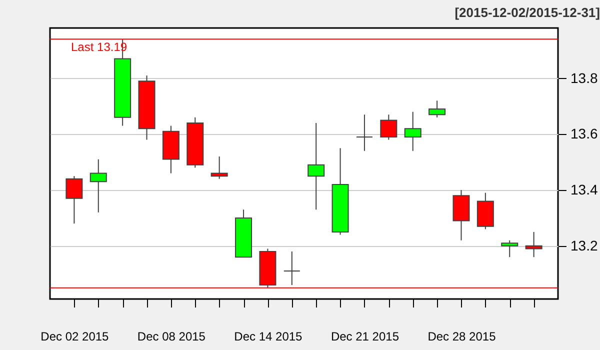 Image resolution: width=600 pixels, height=350 pixels. Describe the element at coordinates (527, 12) in the screenshot. I see `chart-subtitle: [2015-12-02/2015-12-31]` at that location.